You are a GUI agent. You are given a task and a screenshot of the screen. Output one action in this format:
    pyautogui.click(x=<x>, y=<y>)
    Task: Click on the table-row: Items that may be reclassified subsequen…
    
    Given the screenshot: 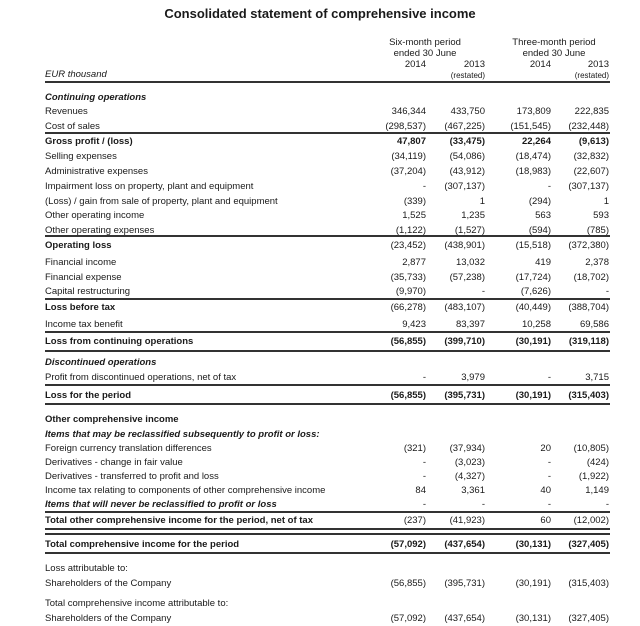 What is the action you would take?
    pyautogui.click(x=327, y=434)
    